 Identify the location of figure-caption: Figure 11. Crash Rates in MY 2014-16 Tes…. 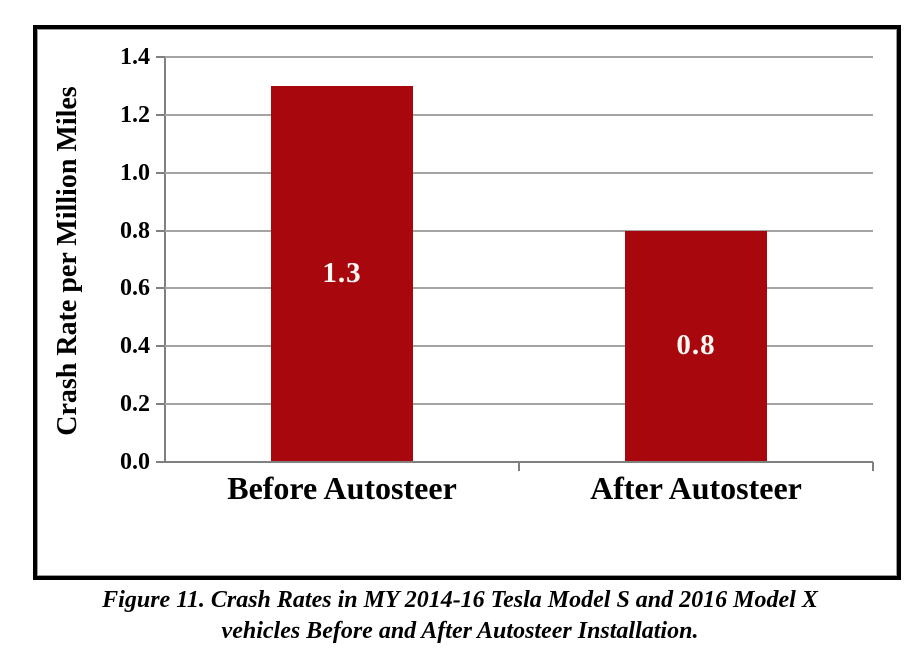
(460, 616).